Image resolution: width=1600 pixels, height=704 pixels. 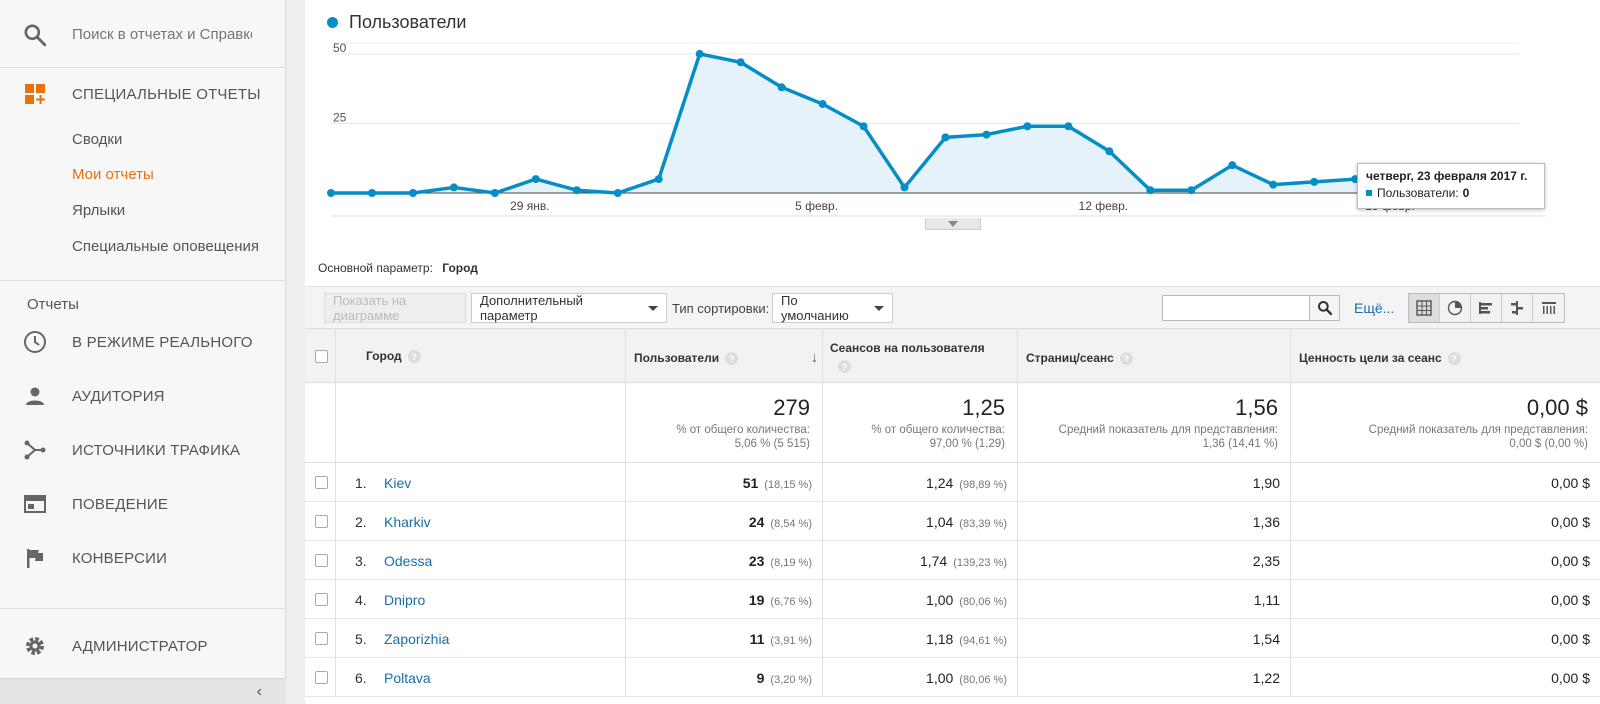 What do you see at coordinates (332, 22) in the screenshot?
I see `legend-dot` at bounding box center [332, 22].